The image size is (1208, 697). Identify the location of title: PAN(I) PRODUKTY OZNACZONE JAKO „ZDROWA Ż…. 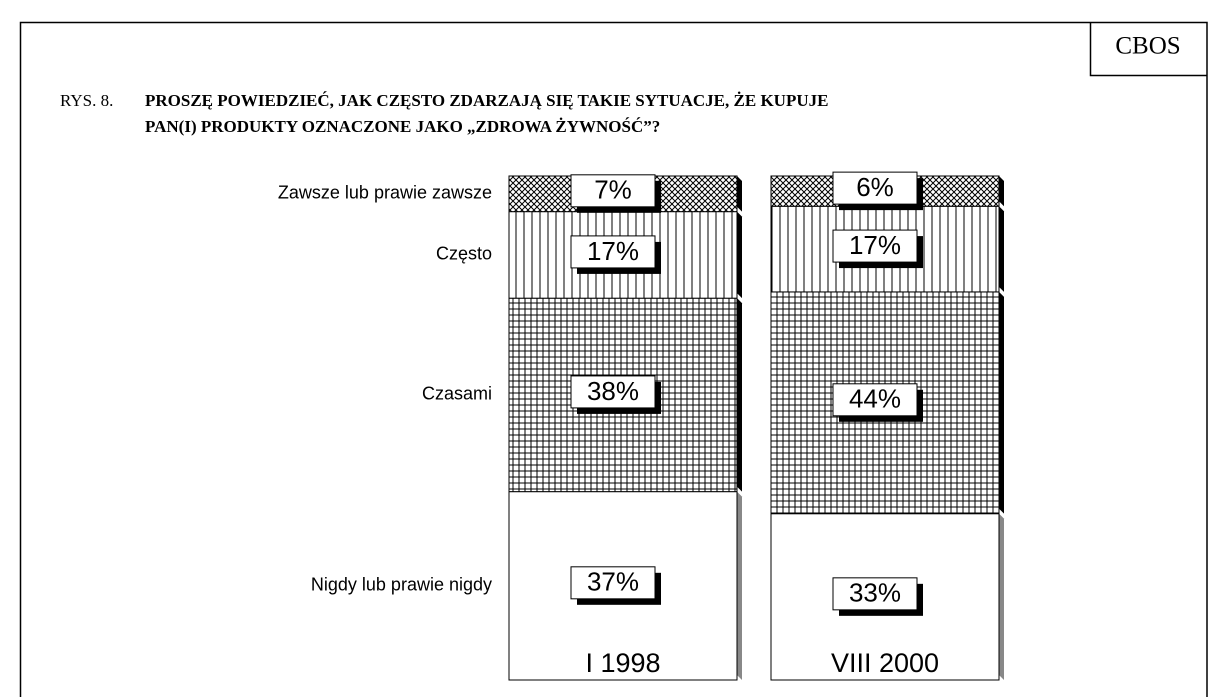
(402, 126).